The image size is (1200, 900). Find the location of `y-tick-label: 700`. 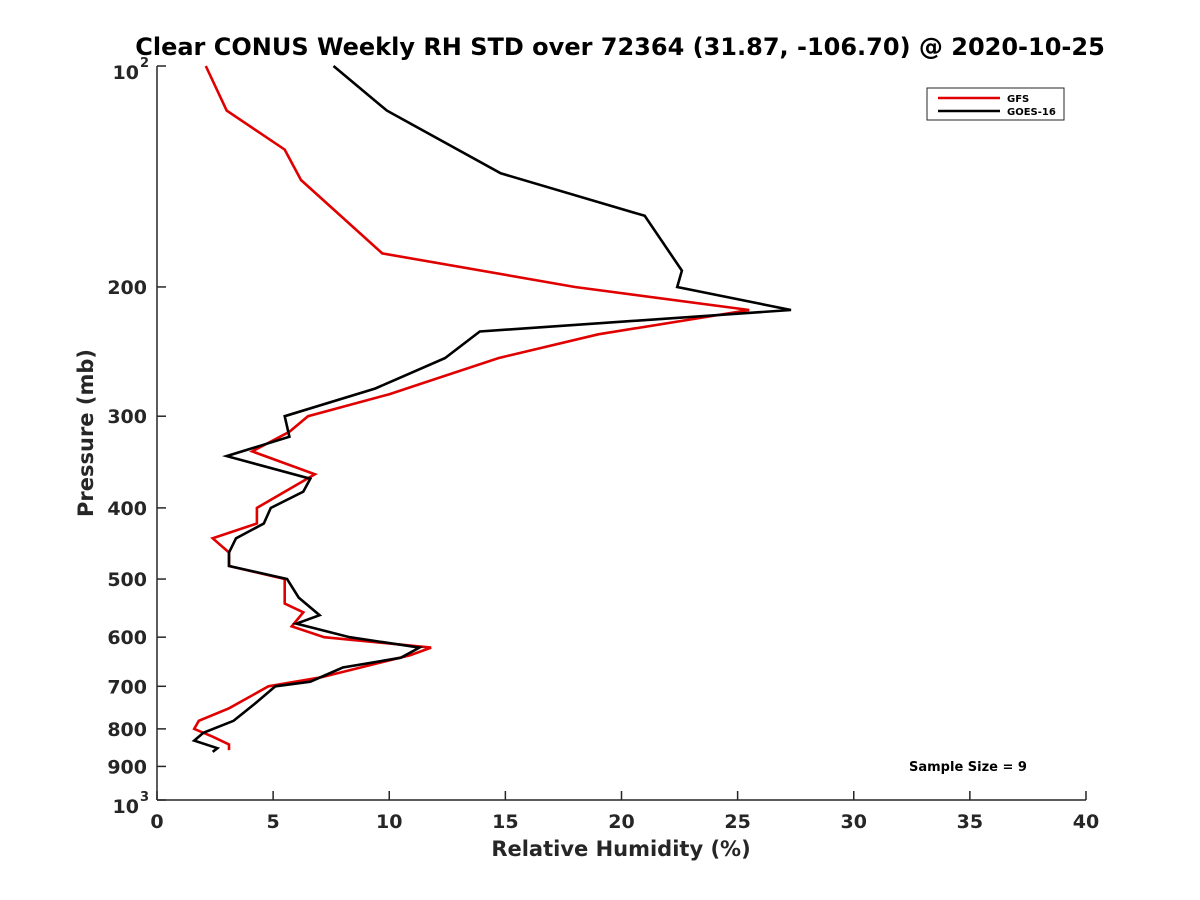

y-tick-label: 700 is located at coordinates (127, 687).